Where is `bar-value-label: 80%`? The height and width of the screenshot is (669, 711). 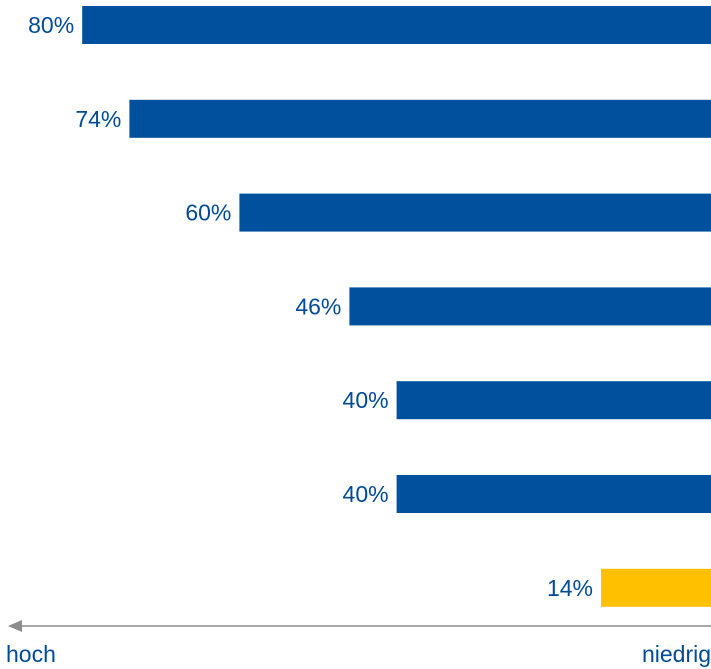
bar-value-label: 80% is located at coordinates (51, 25).